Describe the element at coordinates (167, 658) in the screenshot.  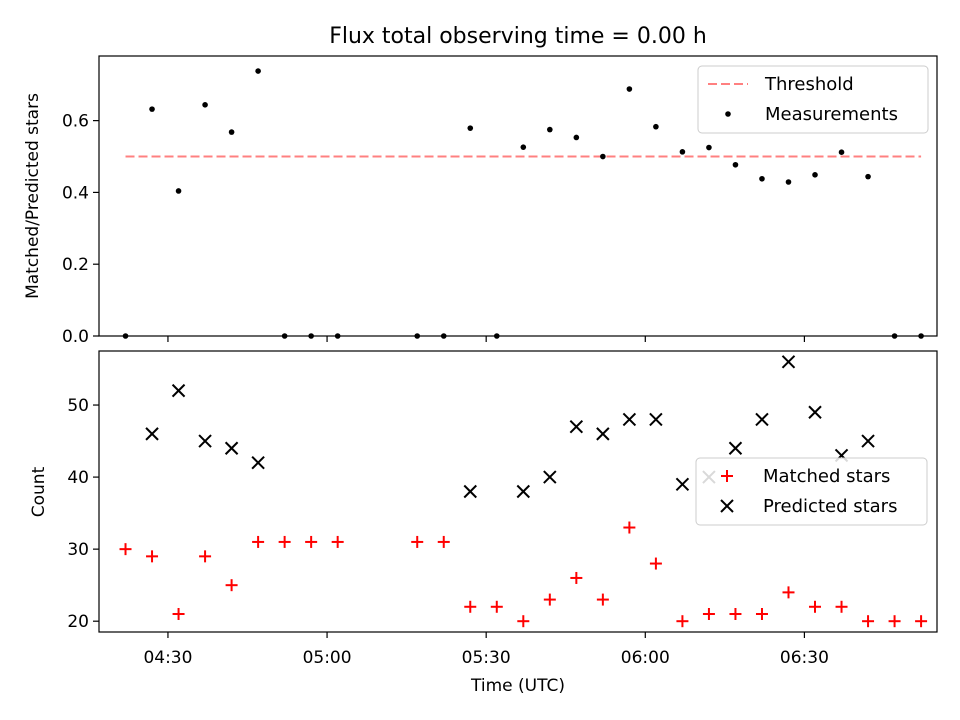
I see `x-tick-label-0: 04:30` at that location.